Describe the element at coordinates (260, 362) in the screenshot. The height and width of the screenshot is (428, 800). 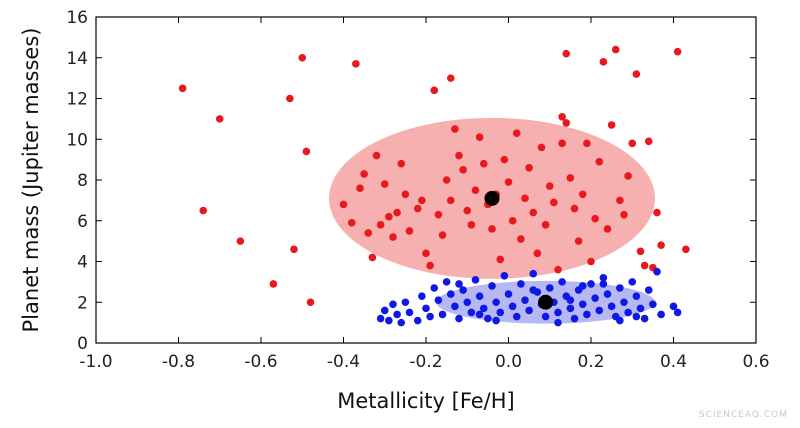
I see `x-tick-label: -0.6` at that location.